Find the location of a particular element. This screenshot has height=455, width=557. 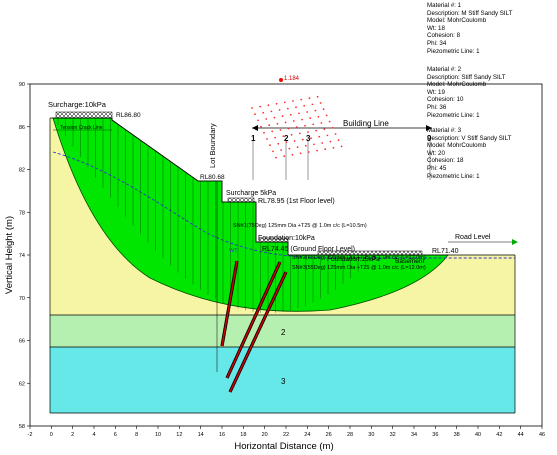

building-line-arrowhead-right is located at coordinates (429, 128).